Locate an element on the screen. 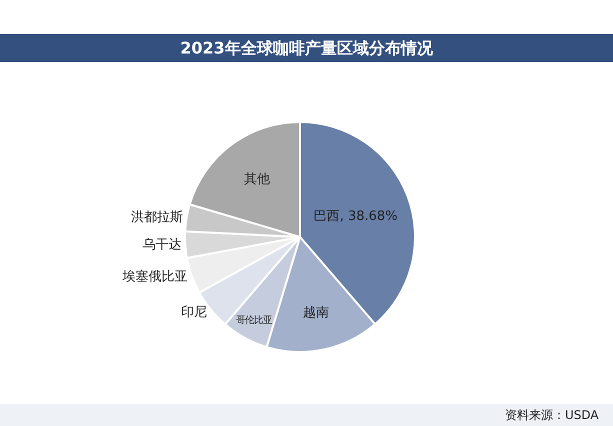 The height and width of the screenshot is (426, 613). slice-label: 印尼 is located at coordinates (194, 312).